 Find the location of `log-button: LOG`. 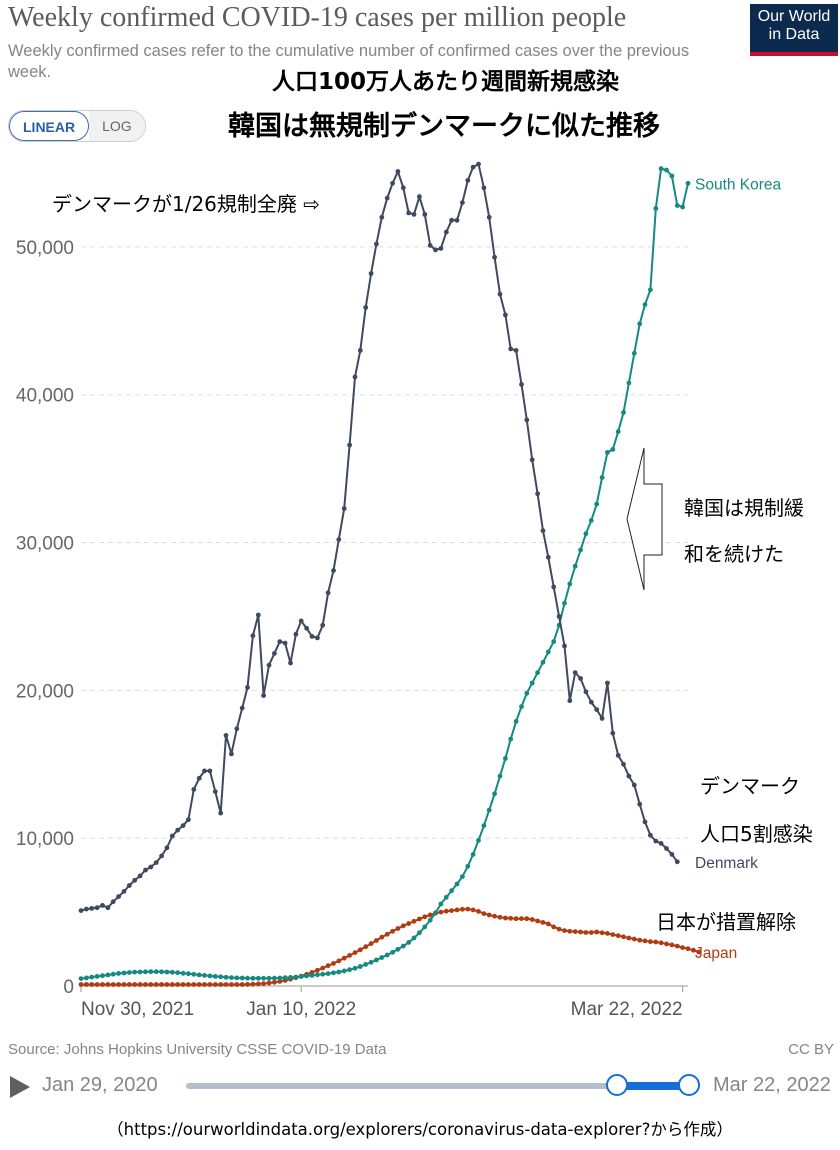

log-button: LOG is located at coordinates (117, 126).